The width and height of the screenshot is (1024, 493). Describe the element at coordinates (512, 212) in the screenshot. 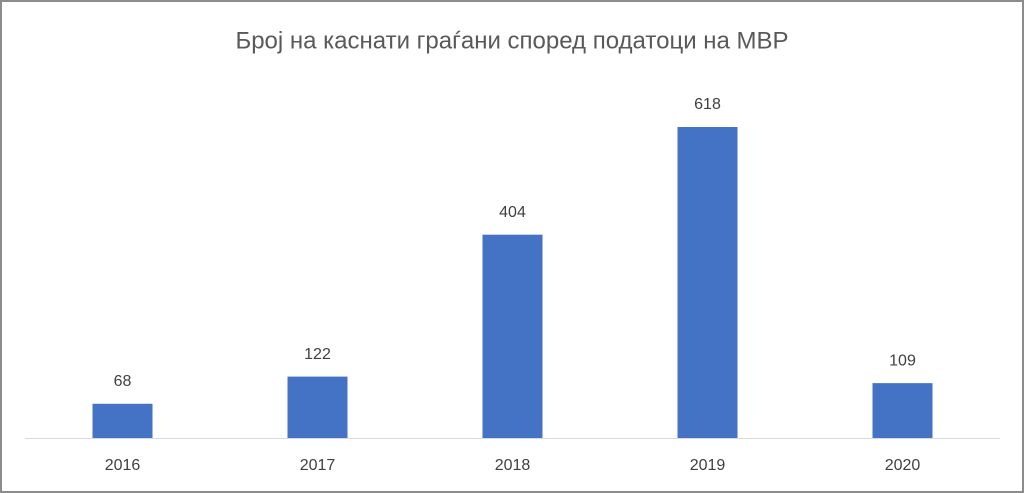

I see `data-label: 404` at that location.